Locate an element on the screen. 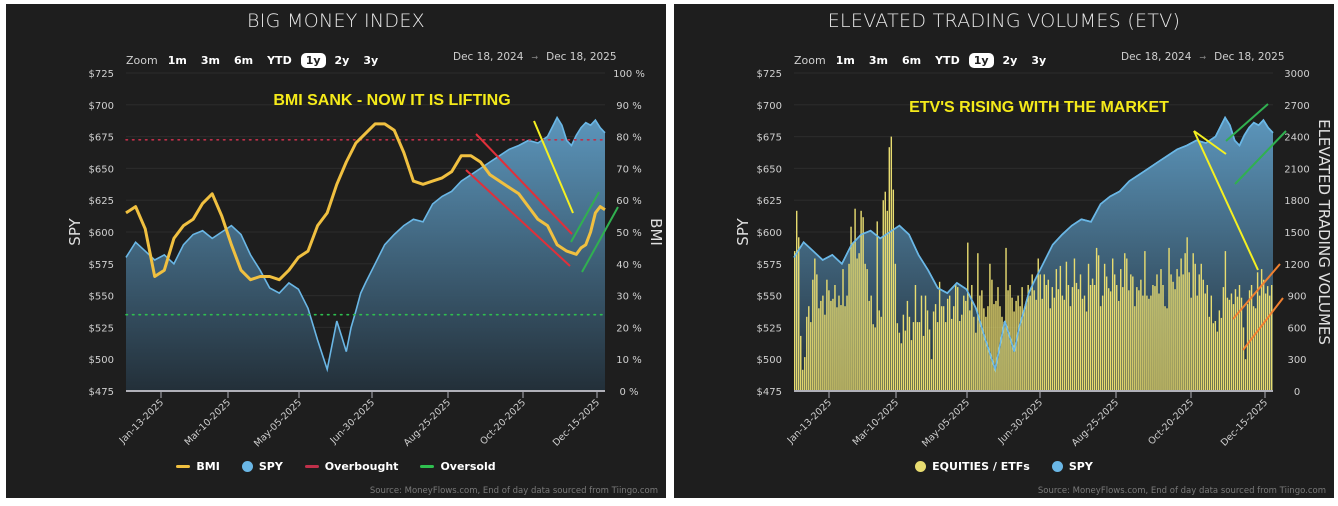 This screenshot has width=1338, height=506. legend-item-oversold: Oversold is located at coordinates (458, 466).